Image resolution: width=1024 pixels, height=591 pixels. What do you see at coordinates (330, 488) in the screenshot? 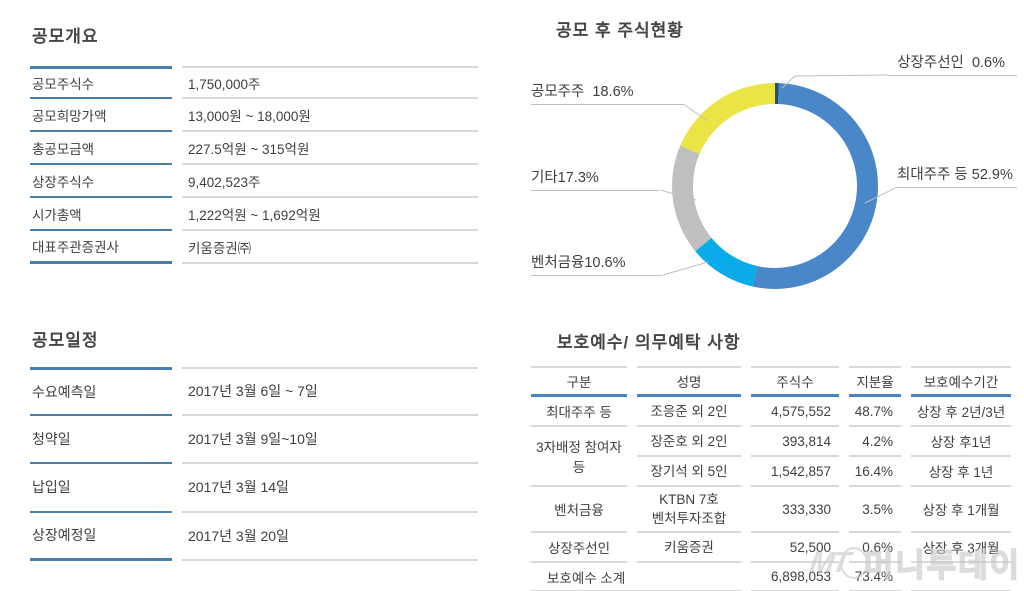
I see `row-value: 2017년 3월 14일` at bounding box center [330, 488].